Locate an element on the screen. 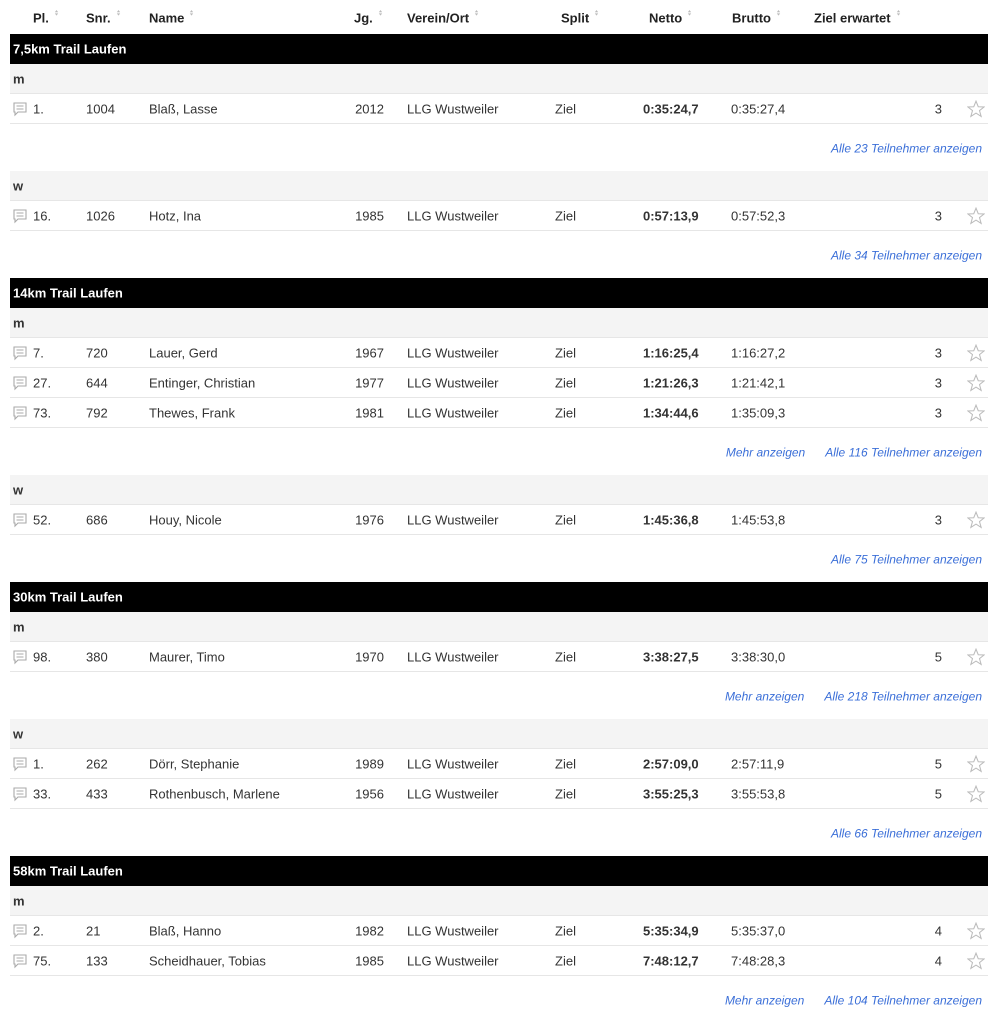 The height and width of the screenshot is (1024, 998). cell: 433 is located at coordinates (97, 793).